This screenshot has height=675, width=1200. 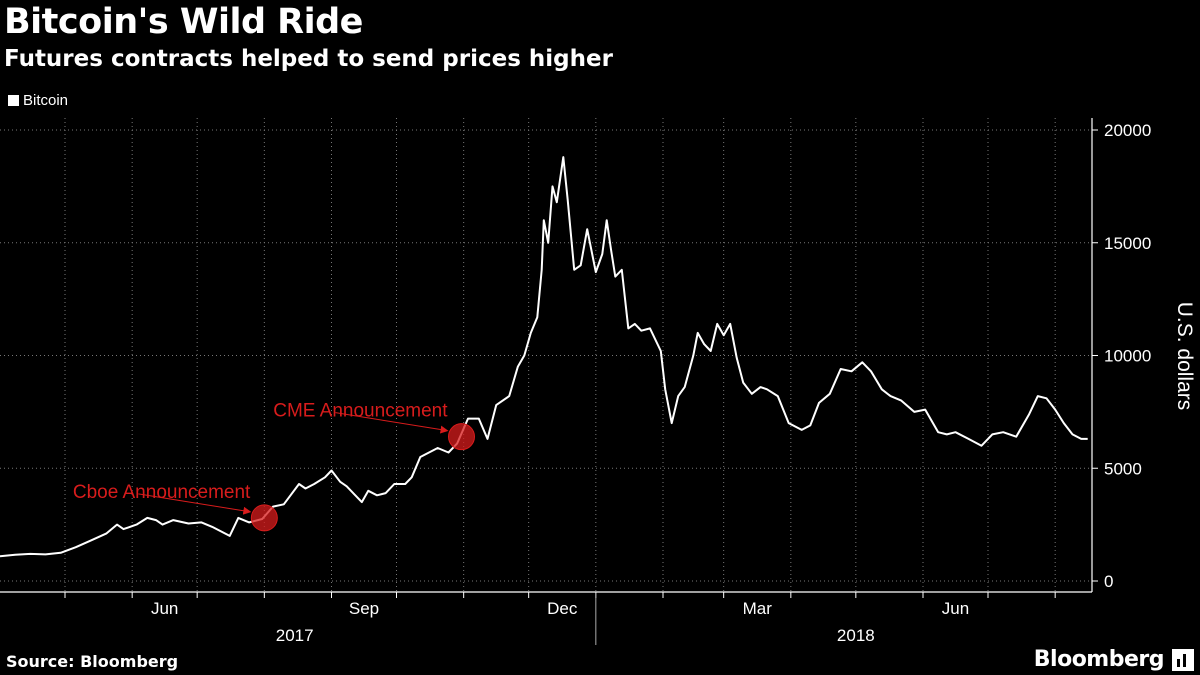 What do you see at coordinates (758, 608) in the screenshot?
I see `x-tick-label: Mar` at bounding box center [758, 608].